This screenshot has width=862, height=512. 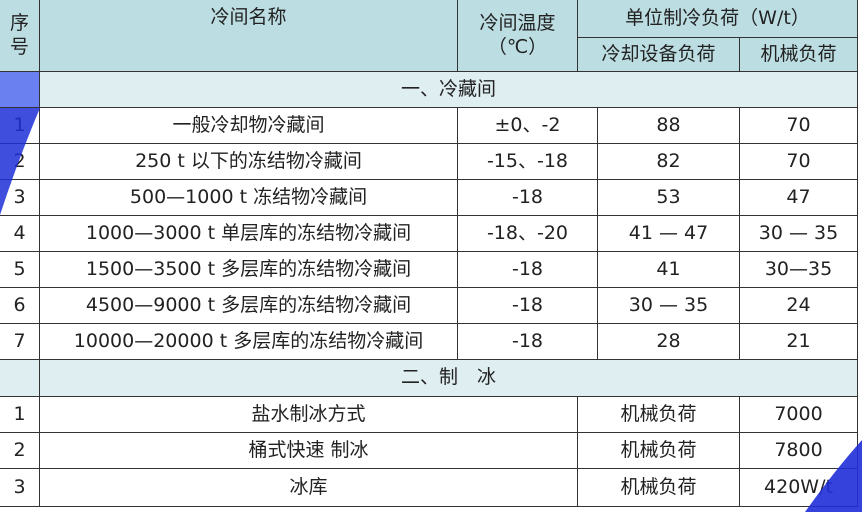 What do you see at coordinates (518, 36) in the screenshot?
I see `header-temperature: 冷间温度（℃）` at bounding box center [518, 36].